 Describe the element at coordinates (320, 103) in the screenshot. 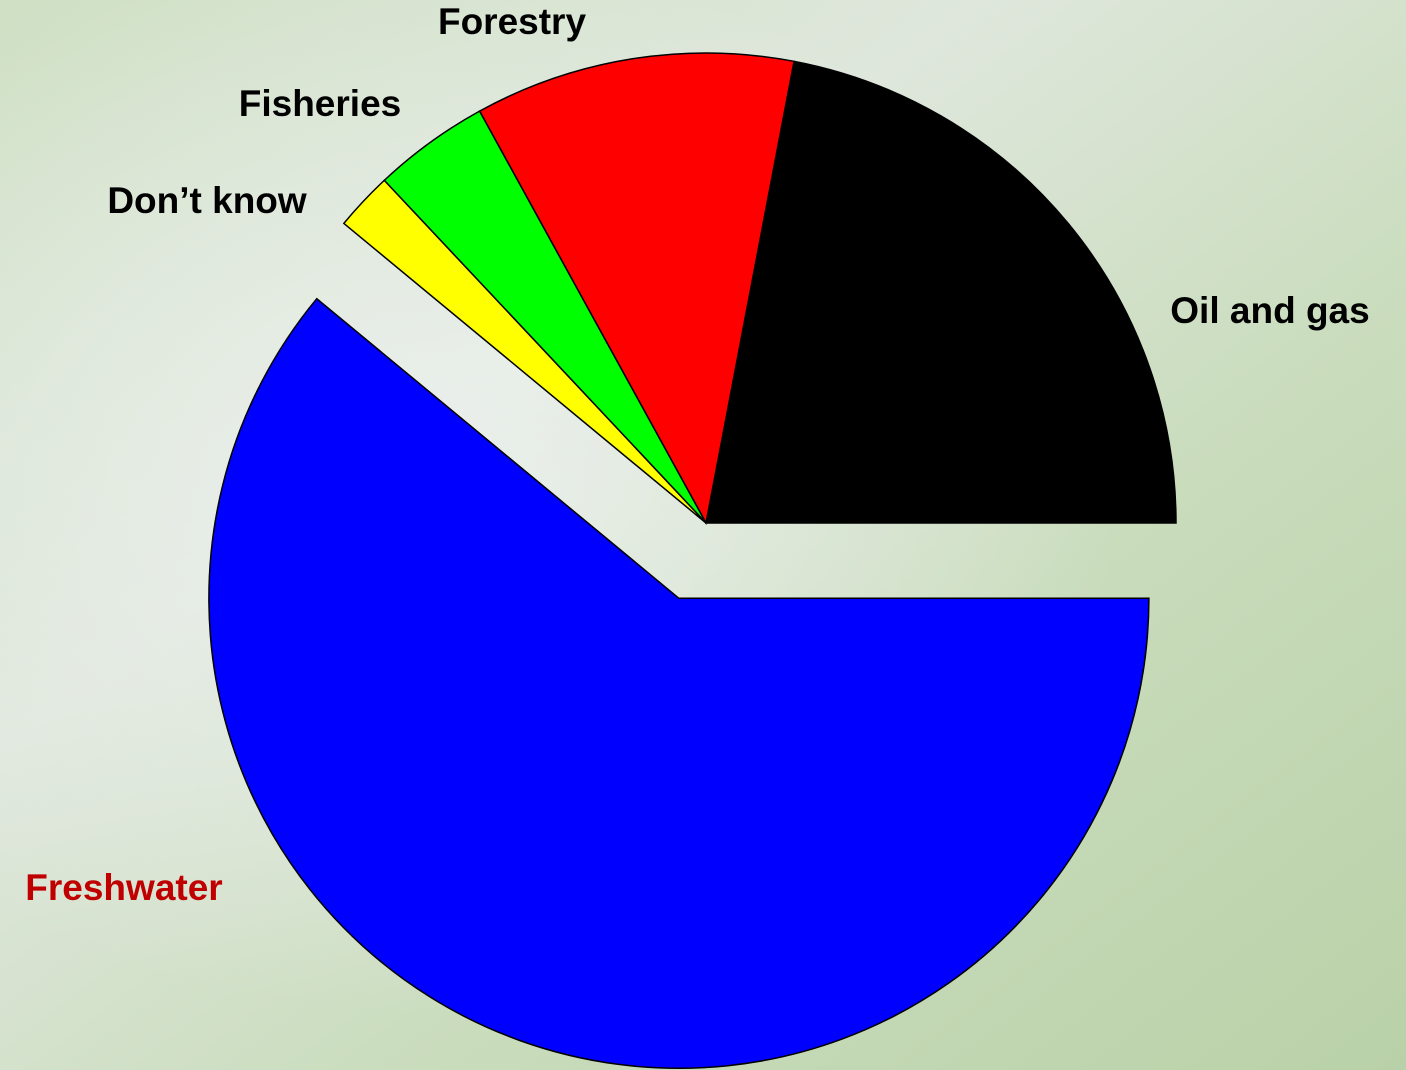

I see `slice-label: Fisheries` at that location.